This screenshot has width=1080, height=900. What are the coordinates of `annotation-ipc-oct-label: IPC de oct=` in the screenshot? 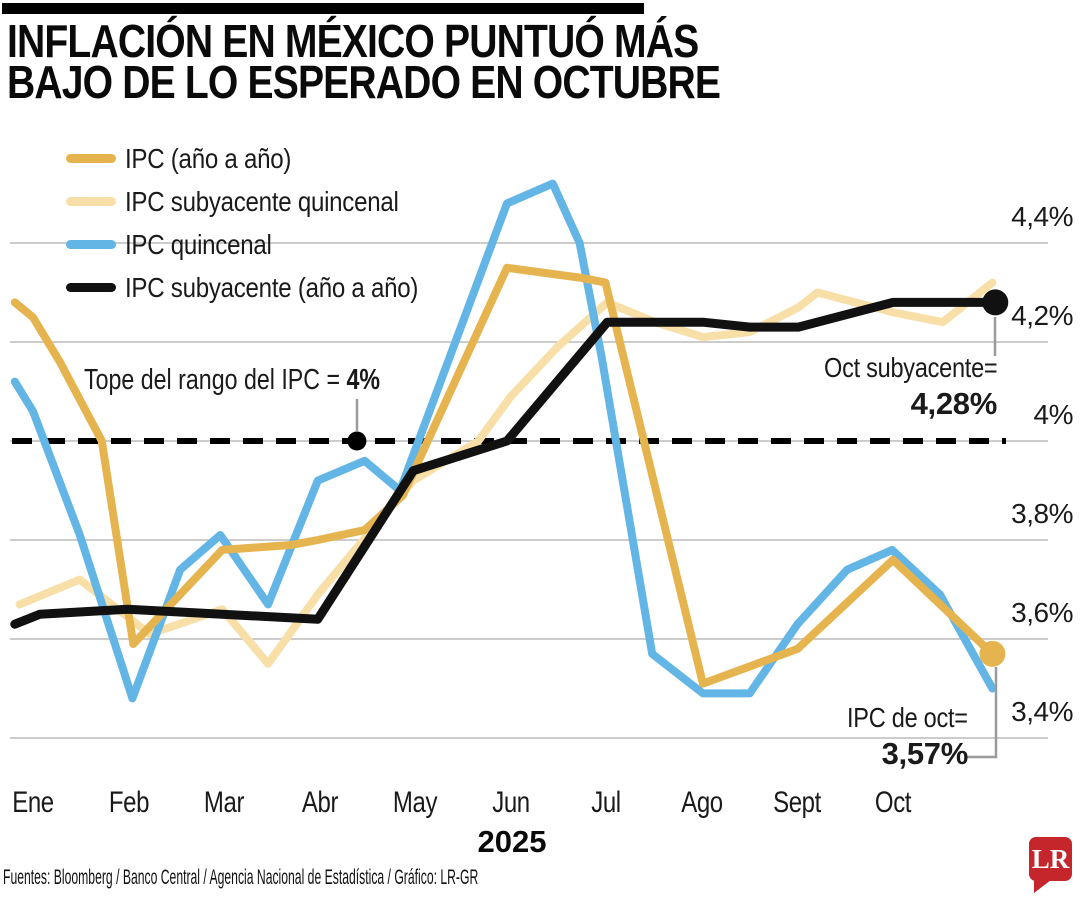 It's located at (907, 717).